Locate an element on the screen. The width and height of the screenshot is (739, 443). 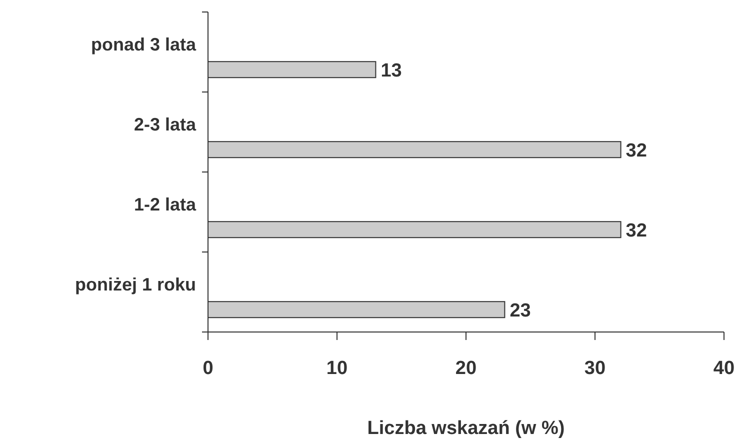
x-tick-label: 40 is located at coordinates (724, 368).